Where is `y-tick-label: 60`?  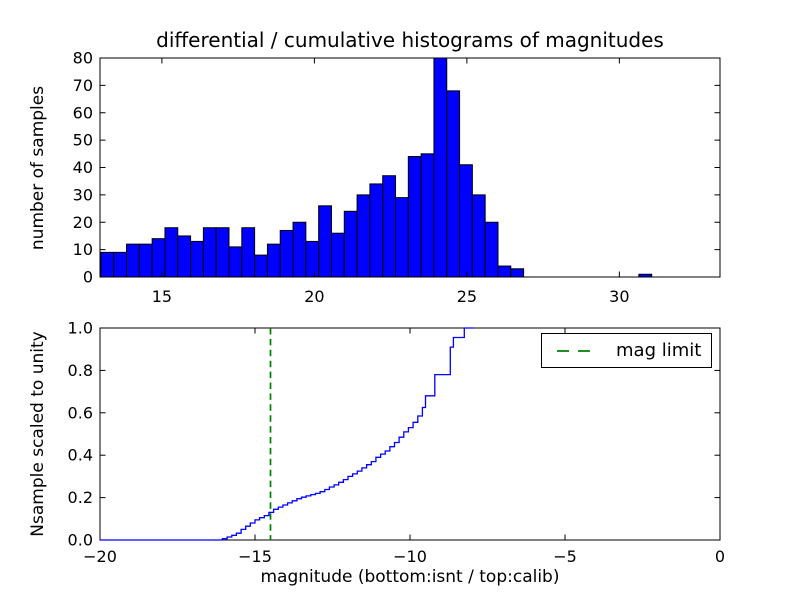
y-tick-label: 60 is located at coordinates (83, 112).